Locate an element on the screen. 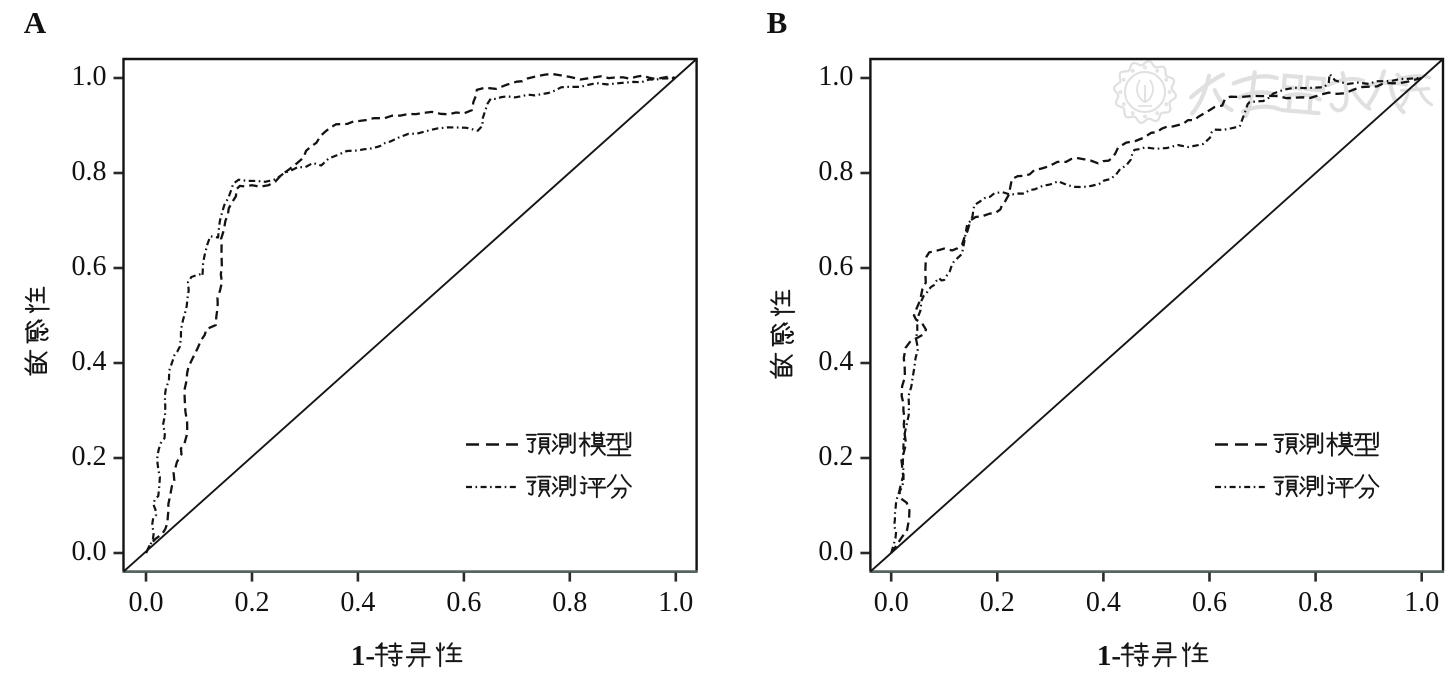  svg-text: A is located at coordinates (35, 22).